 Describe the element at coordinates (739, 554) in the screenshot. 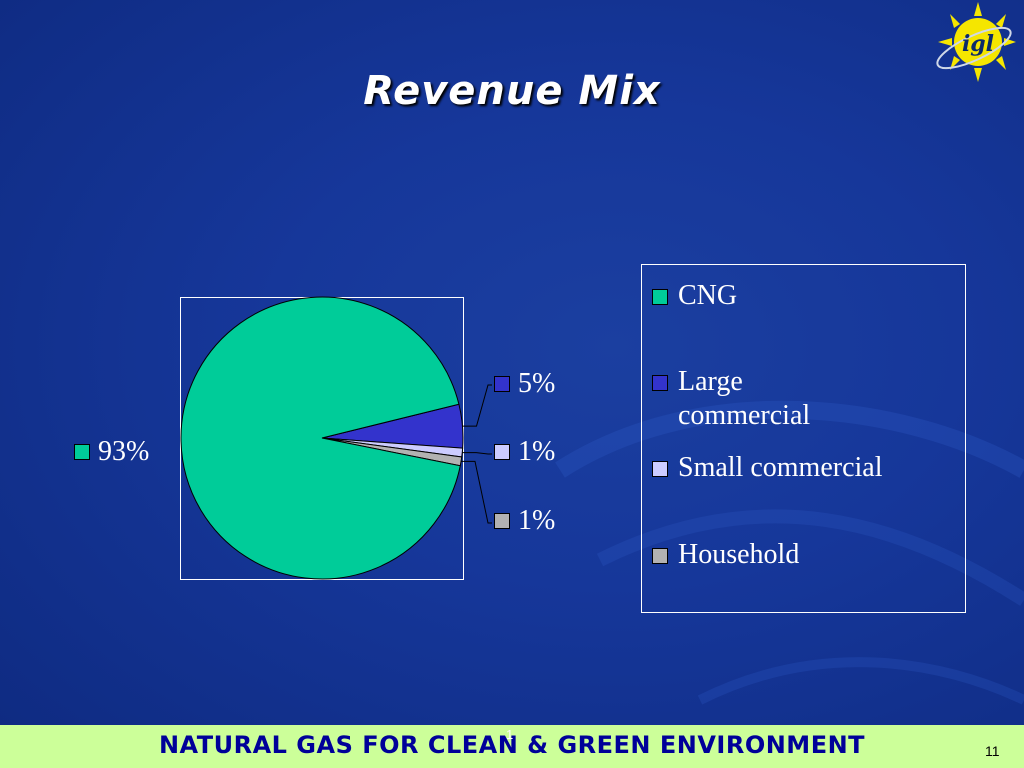

I see `legend-label: Household` at that location.